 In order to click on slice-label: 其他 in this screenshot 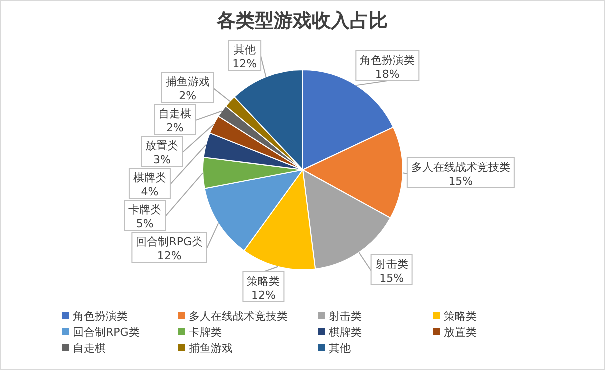, I will do `click(245, 50)`.